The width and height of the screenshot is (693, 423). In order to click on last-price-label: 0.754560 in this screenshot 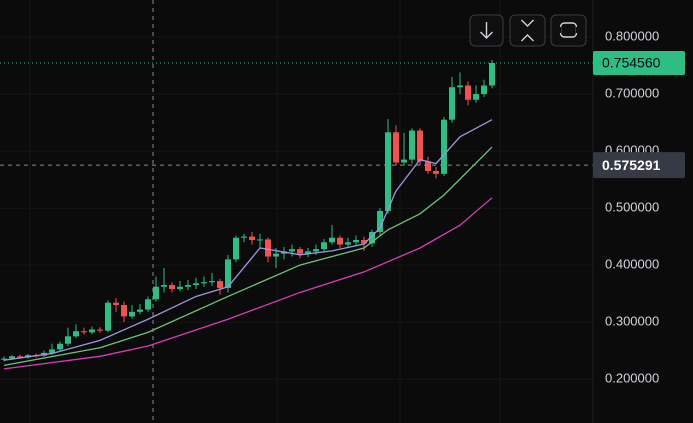, I will do `click(631, 63)`.